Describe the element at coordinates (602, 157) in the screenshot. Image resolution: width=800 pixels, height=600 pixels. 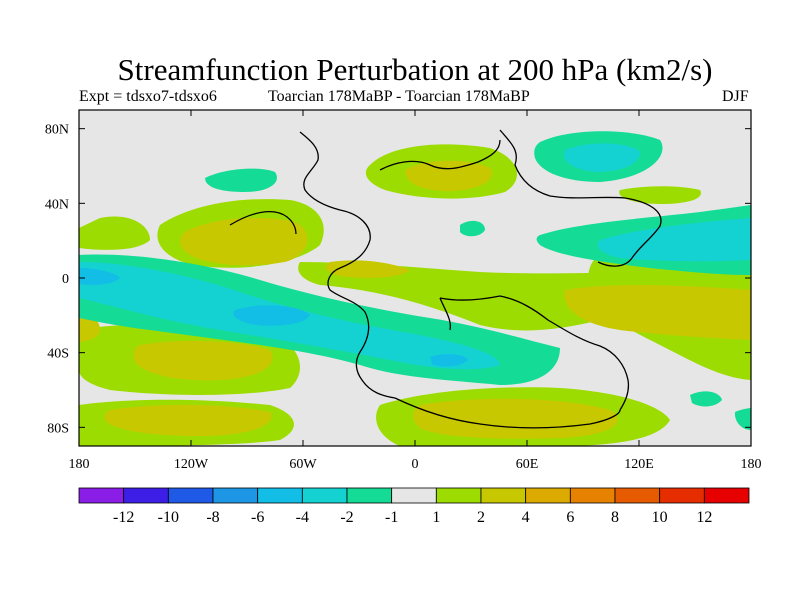
I see `contour-core-negative-east-arctic` at that location.